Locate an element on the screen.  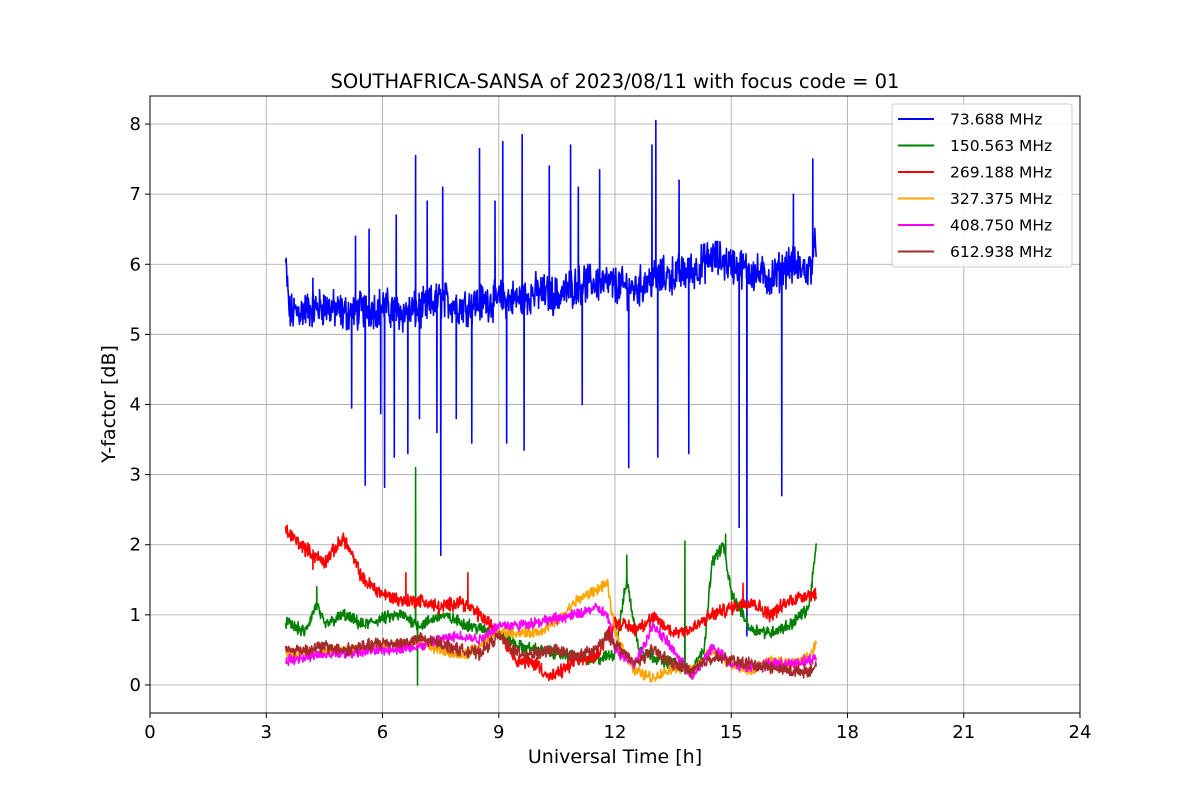
x-axis-label: Universal Time [h] is located at coordinates (615, 757).